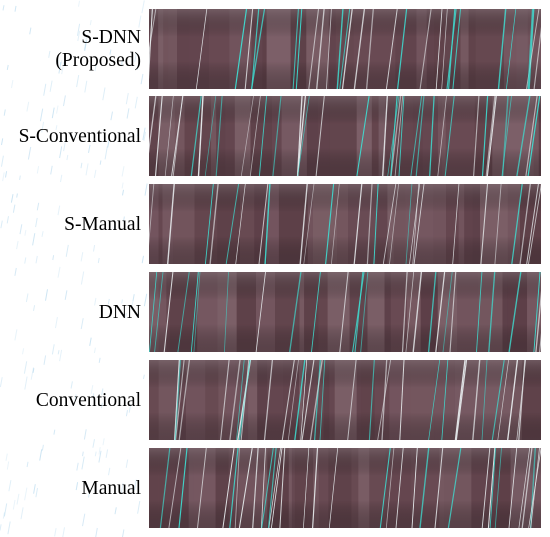 This screenshot has height=537, width=550. I want to click on row-label-conventional: Conventional, so click(70, 400).